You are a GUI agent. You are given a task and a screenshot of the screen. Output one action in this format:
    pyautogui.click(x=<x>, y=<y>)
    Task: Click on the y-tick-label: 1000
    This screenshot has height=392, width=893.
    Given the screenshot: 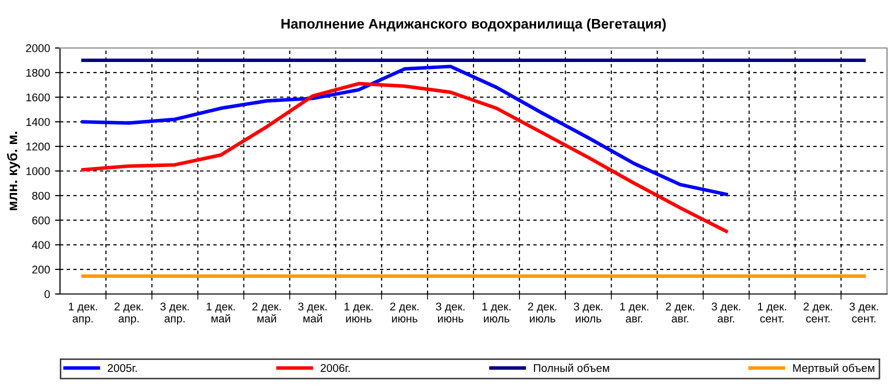 What is the action you would take?
    pyautogui.click(x=38, y=171)
    